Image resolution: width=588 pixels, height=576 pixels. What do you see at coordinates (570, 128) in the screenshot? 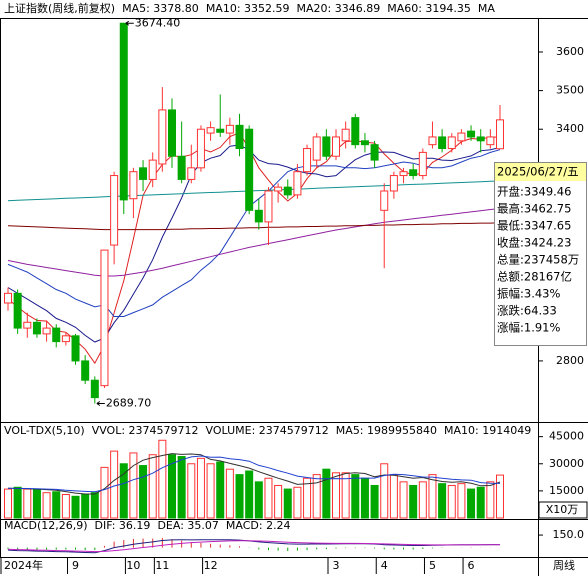
I see `y-tick-label: 3400` at bounding box center [570, 128].